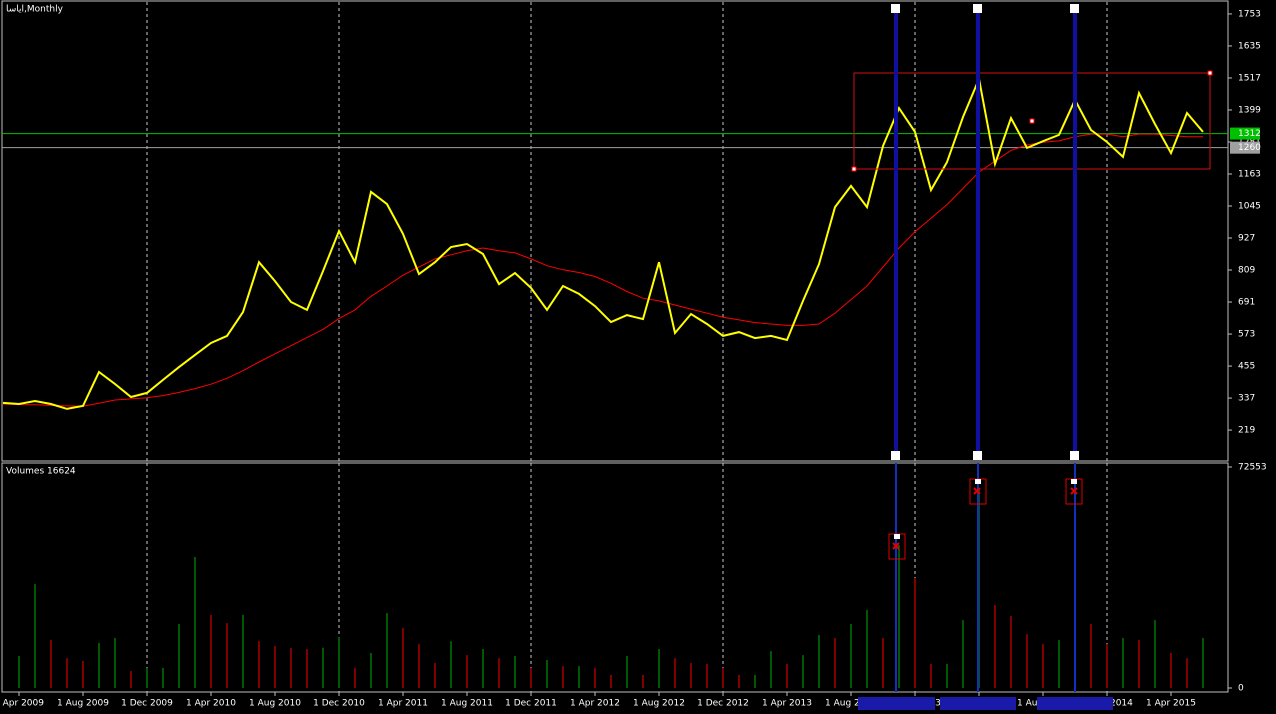  What do you see at coordinates (787, 704) in the screenshot?
I see `x-tick-label: 1 Apr 2013` at bounding box center [787, 704].